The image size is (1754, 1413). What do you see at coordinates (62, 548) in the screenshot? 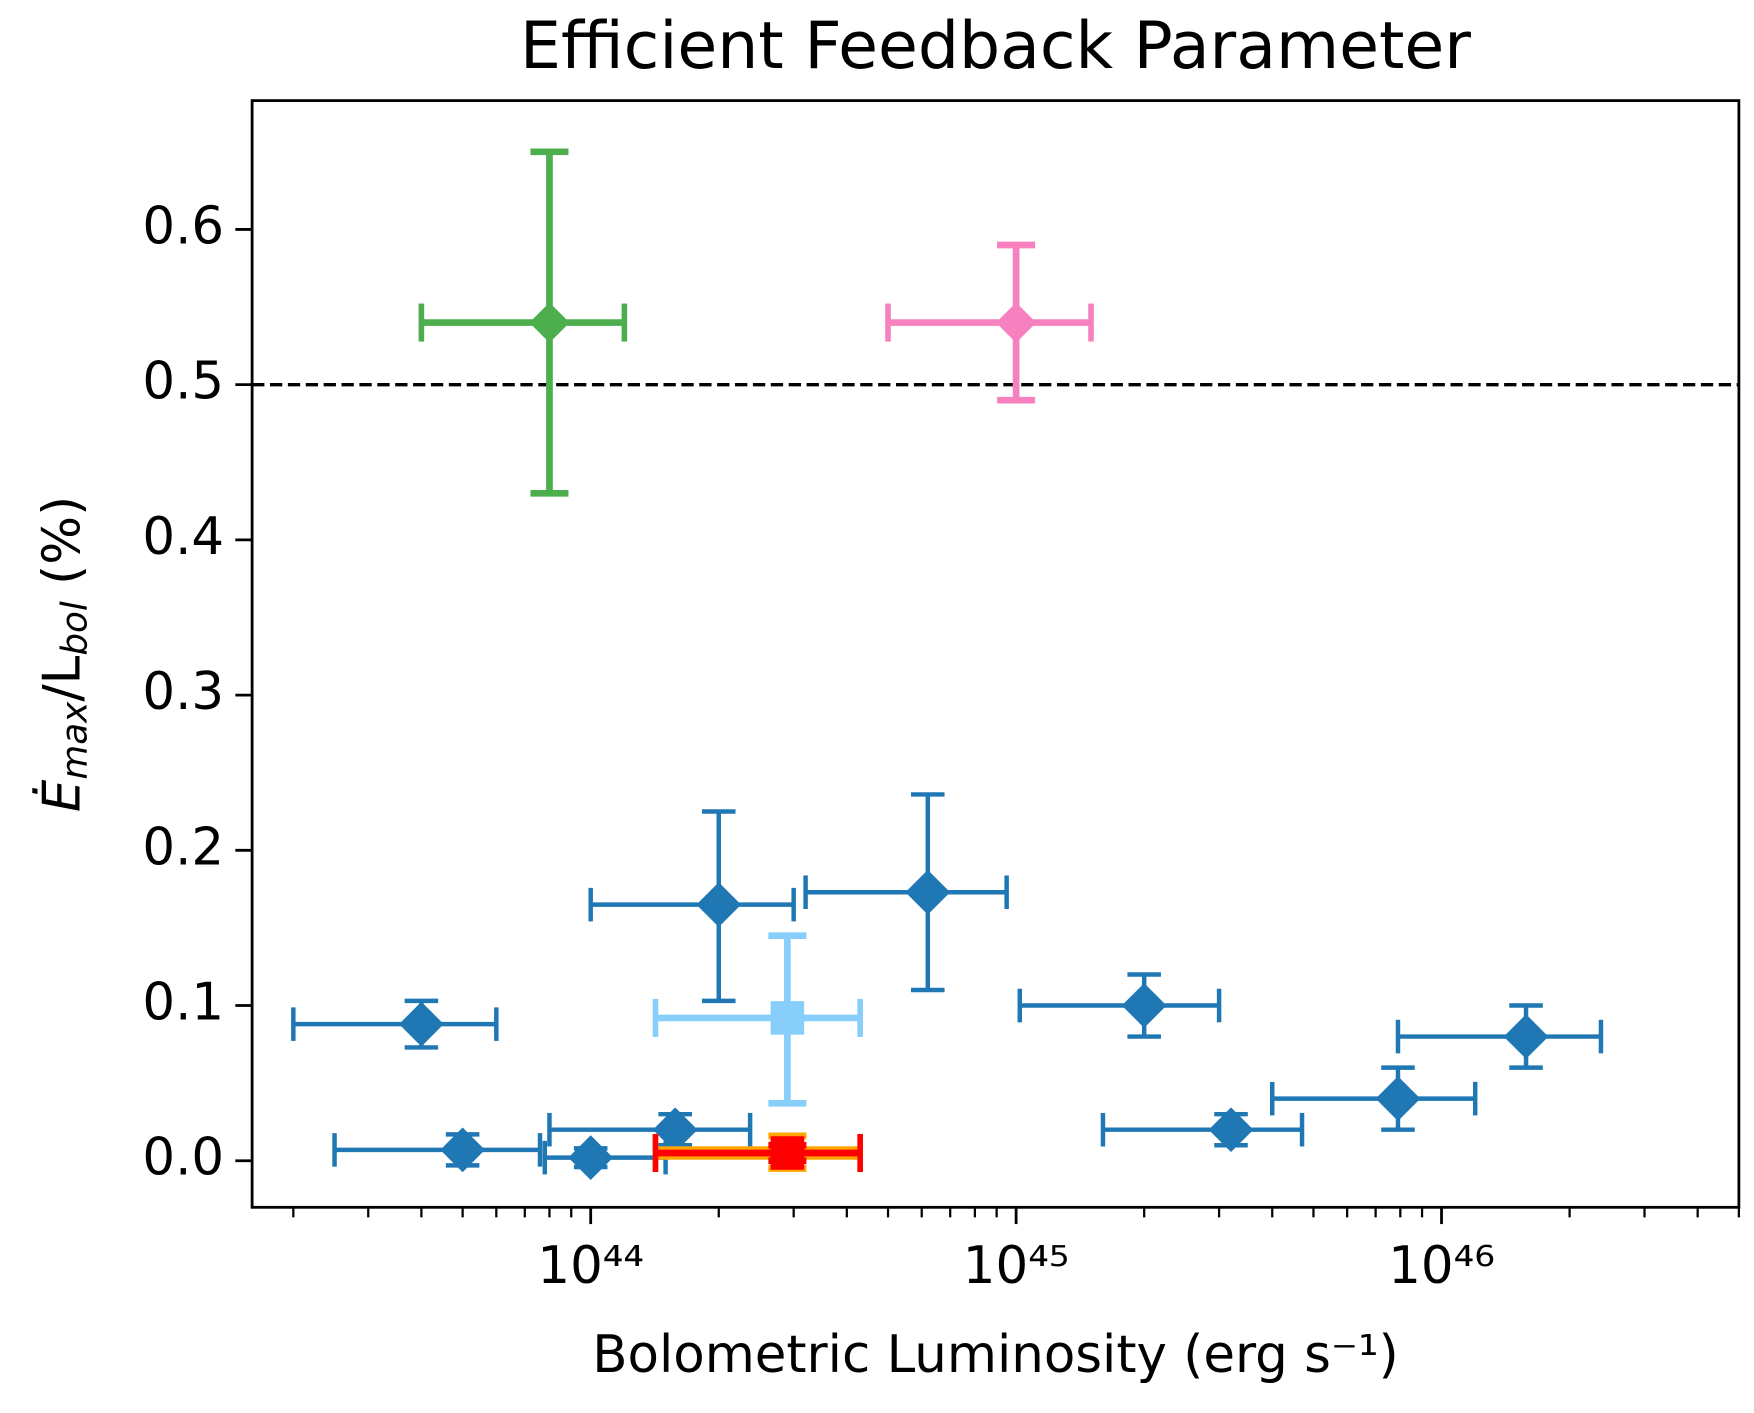
I see `y-label-part: (%)` at bounding box center [62, 548].